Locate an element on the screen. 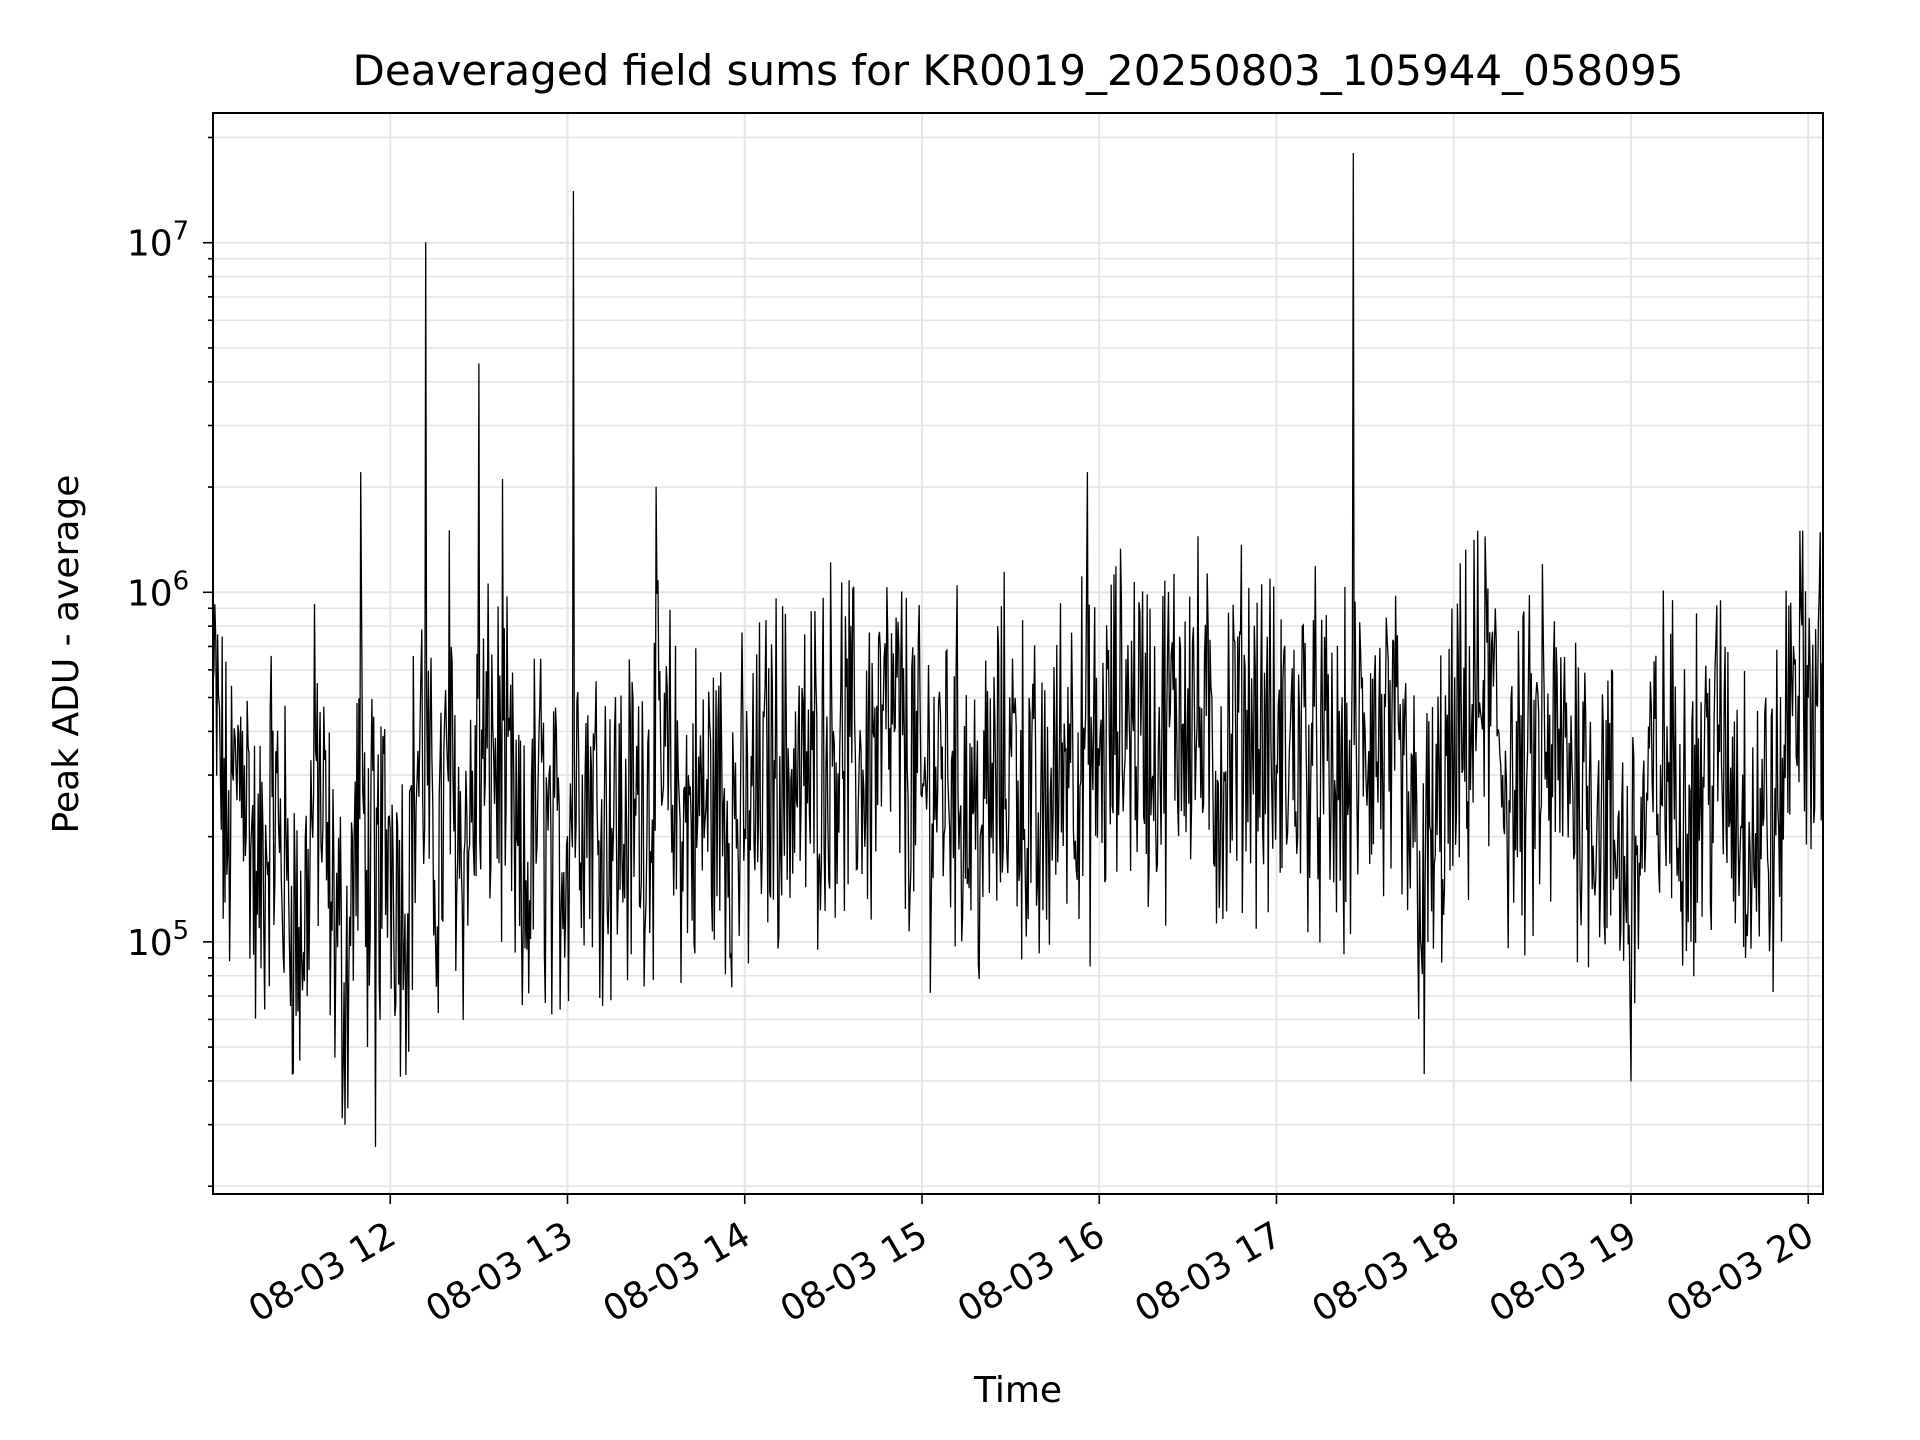 This screenshot has width=1920, height=1440. x-tick-label: 08-03 16 is located at coordinates (1031, 1272).